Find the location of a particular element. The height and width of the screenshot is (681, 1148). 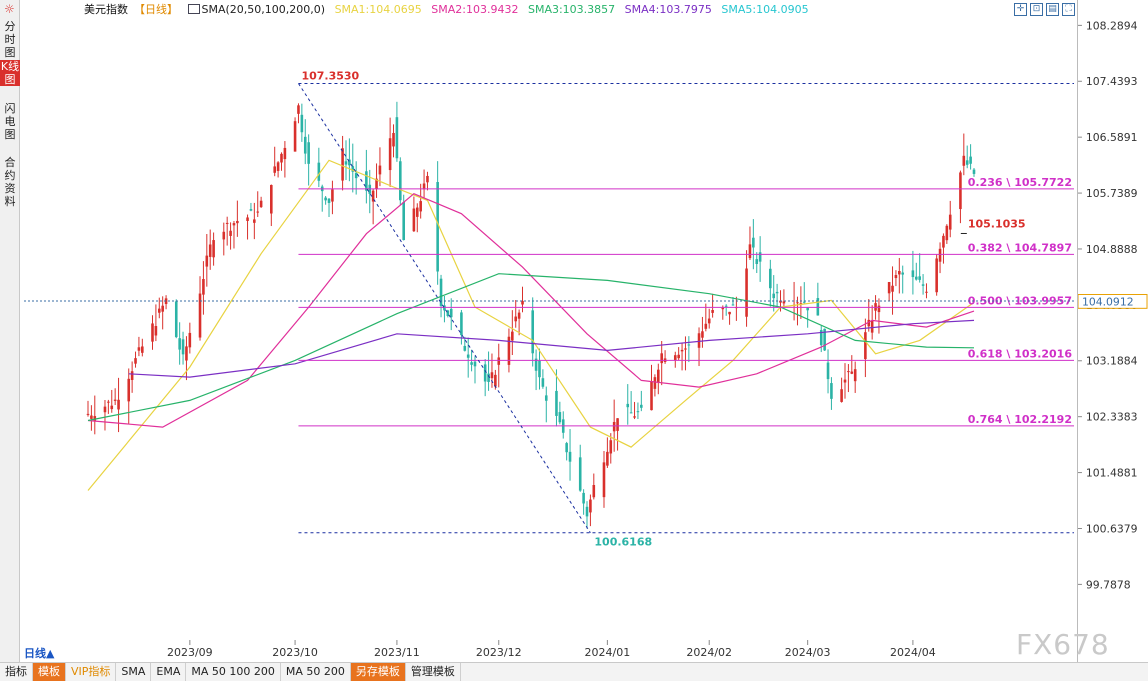

sma-line-sma4 is located at coordinates (551, 348).